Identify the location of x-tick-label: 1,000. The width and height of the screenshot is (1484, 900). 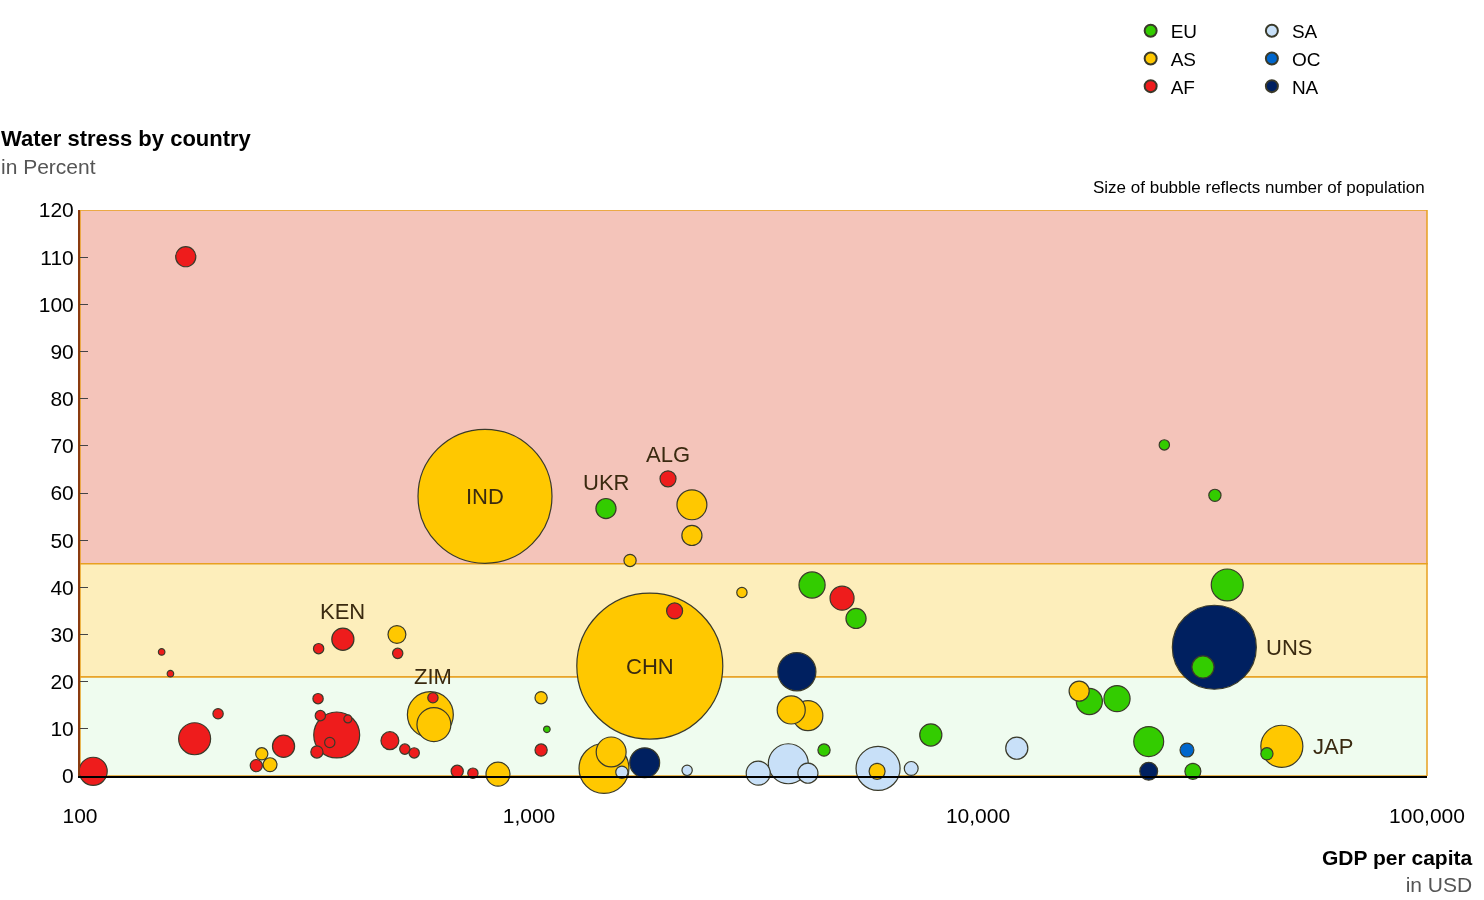
(529, 816).